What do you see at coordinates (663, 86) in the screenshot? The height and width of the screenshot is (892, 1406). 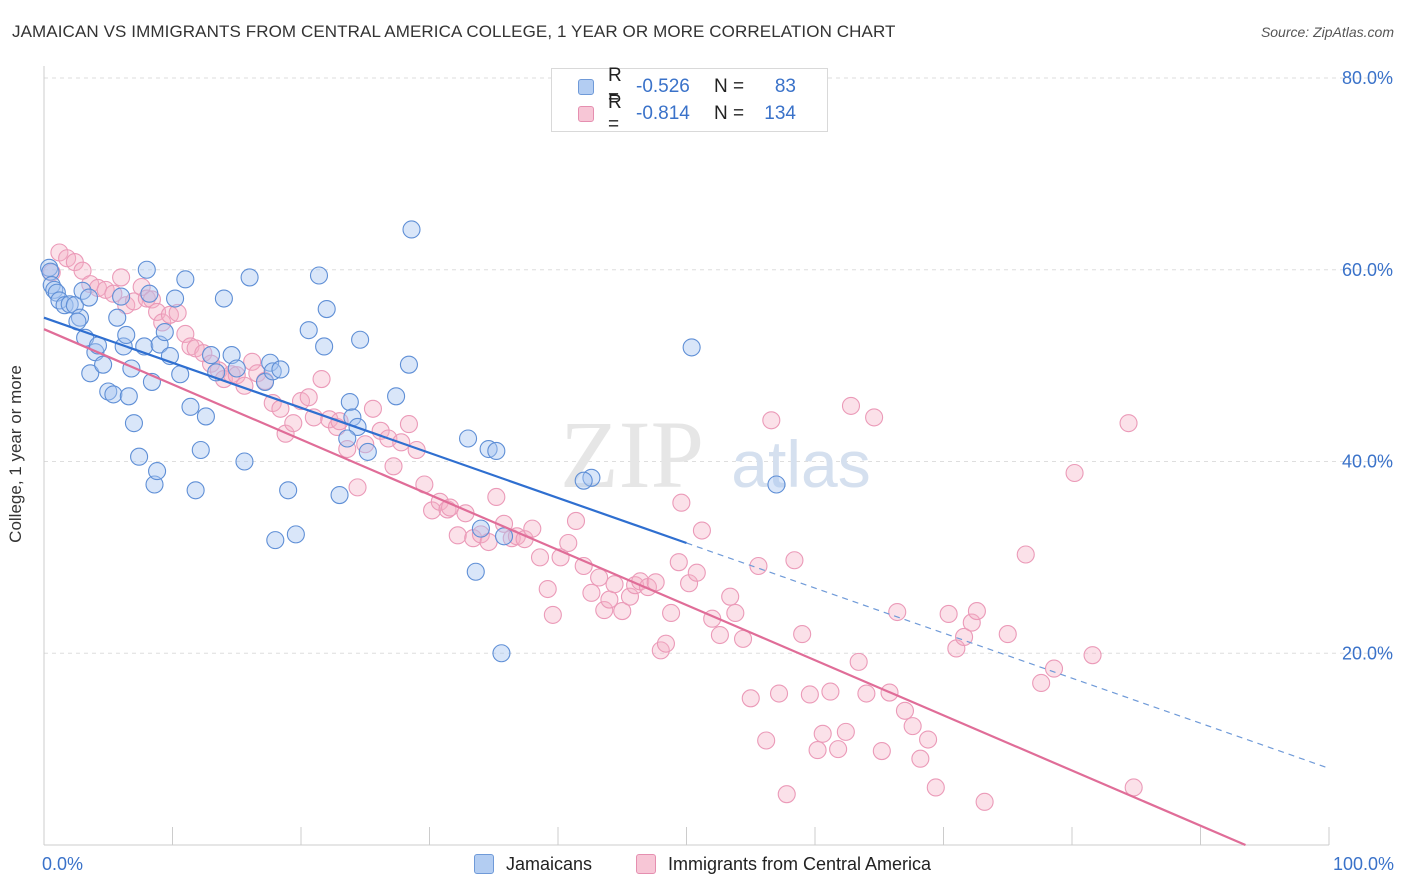 I see `legend-r-value: -0.526` at bounding box center [663, 86].